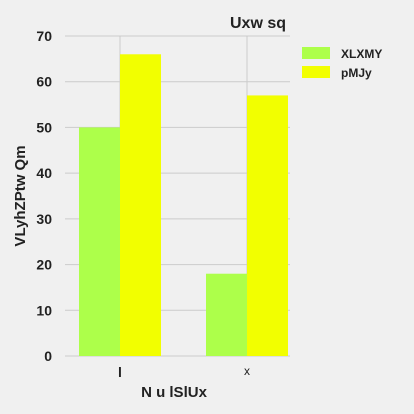  What do you see at coordinates (99, 241) in the screenshot?
I see `bar-xlxmy-l` at bounding box center [99, 241].